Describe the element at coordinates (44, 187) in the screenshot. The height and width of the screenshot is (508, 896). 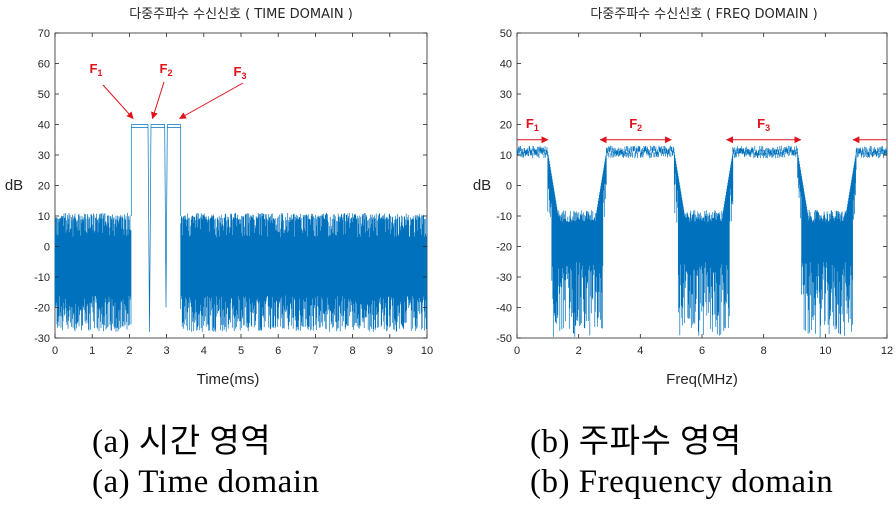
I see `time-ytick-label: 20` at that location.